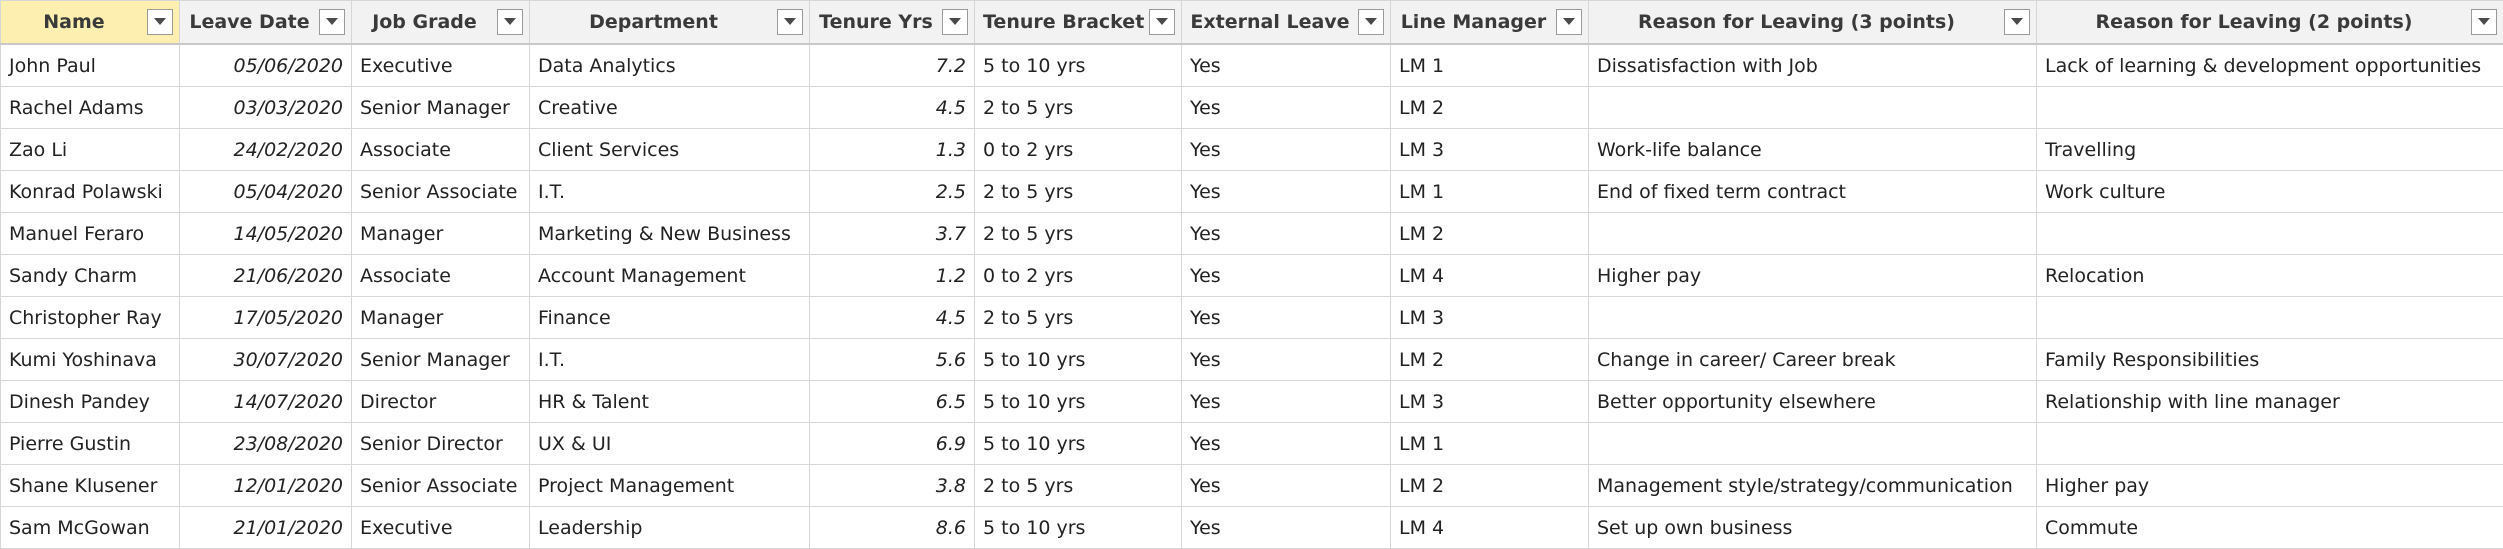  Describe the element at coordinates (892, 528) in the screenshot. I see `cell-tenure-yrs: 8.6` at that location.